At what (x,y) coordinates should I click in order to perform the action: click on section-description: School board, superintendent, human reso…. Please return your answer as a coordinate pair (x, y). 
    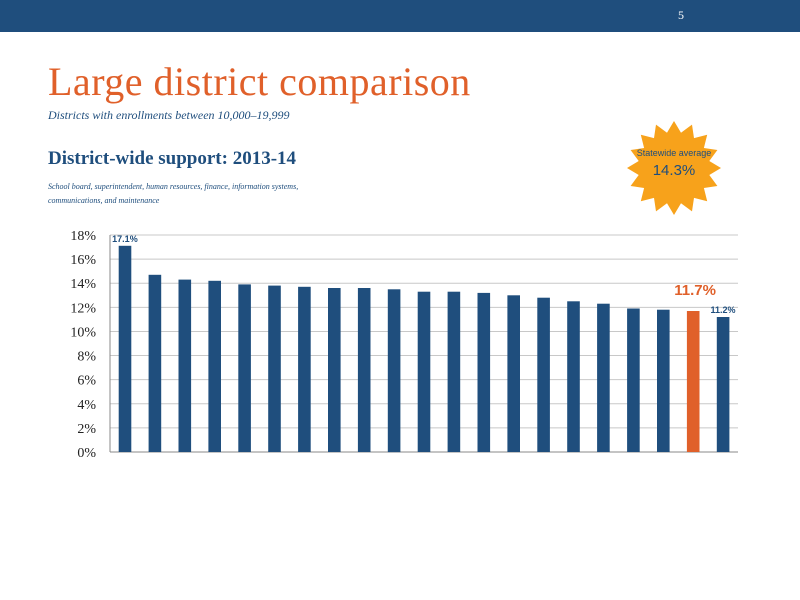
    Looking at the image, I should click on (173, 193).